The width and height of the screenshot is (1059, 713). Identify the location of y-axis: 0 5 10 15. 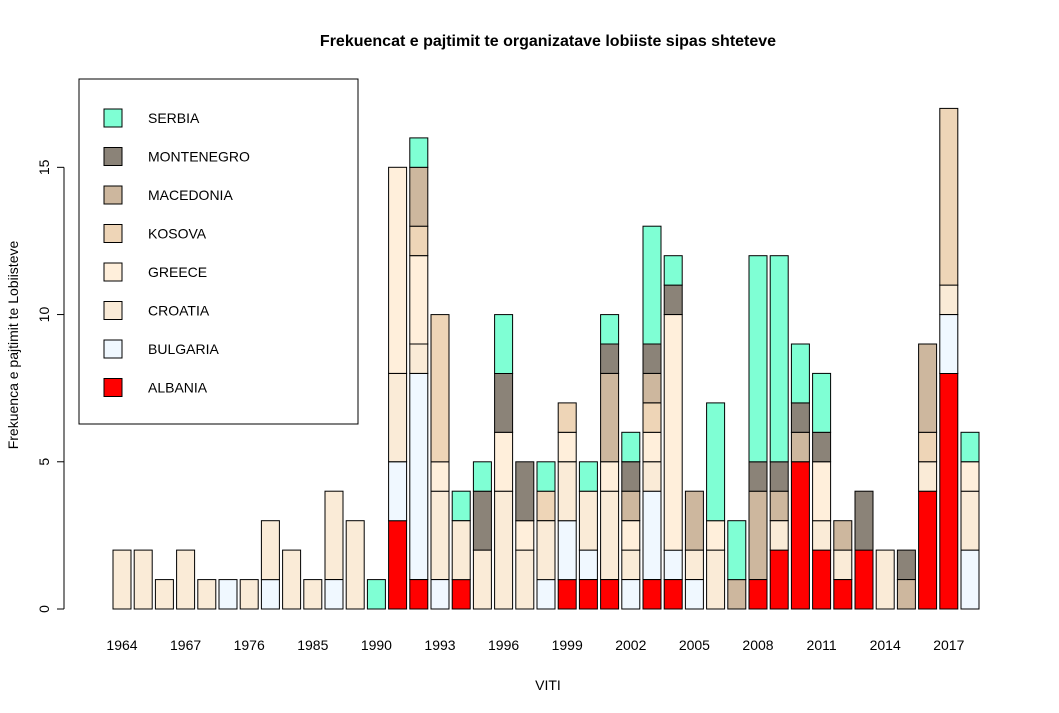
(50, 386).